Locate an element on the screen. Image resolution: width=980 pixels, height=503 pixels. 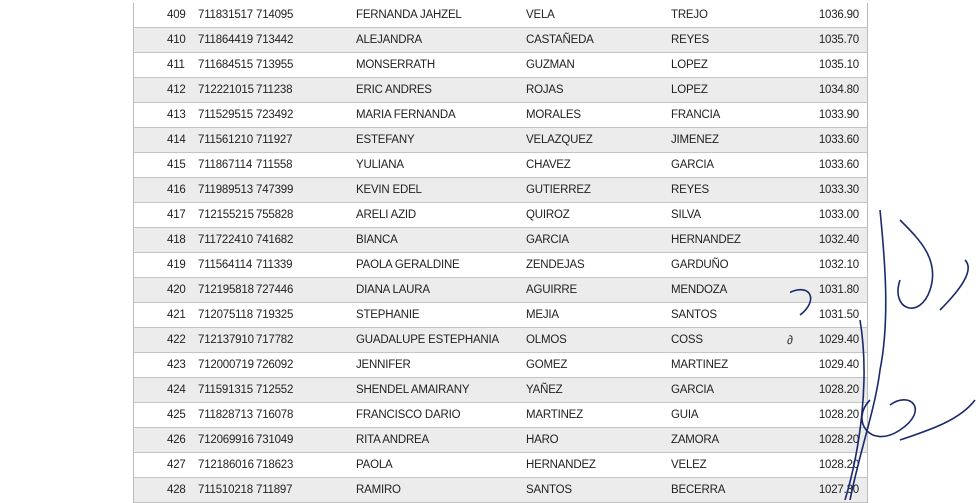
first-name: STEPHANIE is located at coordinates (388, 315).